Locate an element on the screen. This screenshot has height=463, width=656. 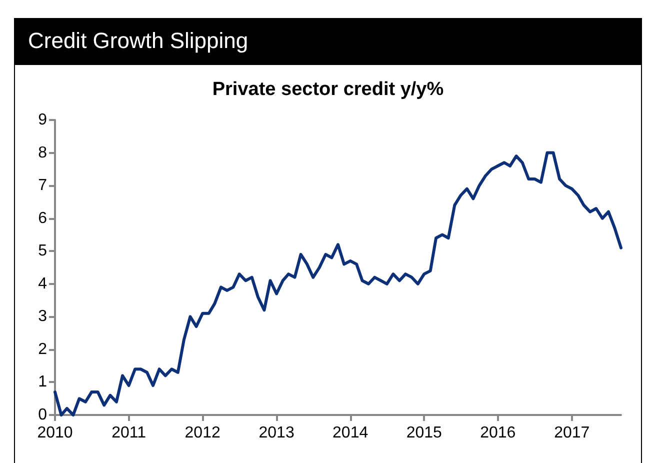
x-tick-label: 2011 is located at coordinates (129, 433).